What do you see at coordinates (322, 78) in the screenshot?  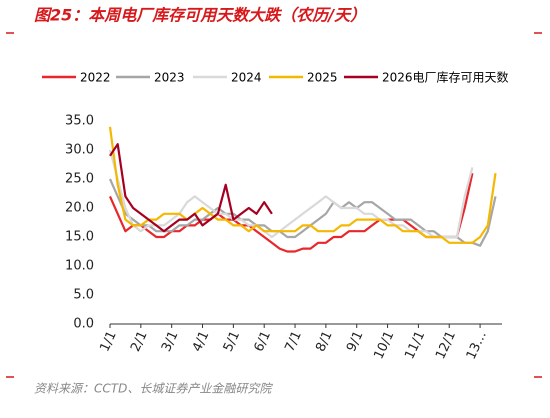 I see `legend-label: 2025` at bounding box center [322, 78].